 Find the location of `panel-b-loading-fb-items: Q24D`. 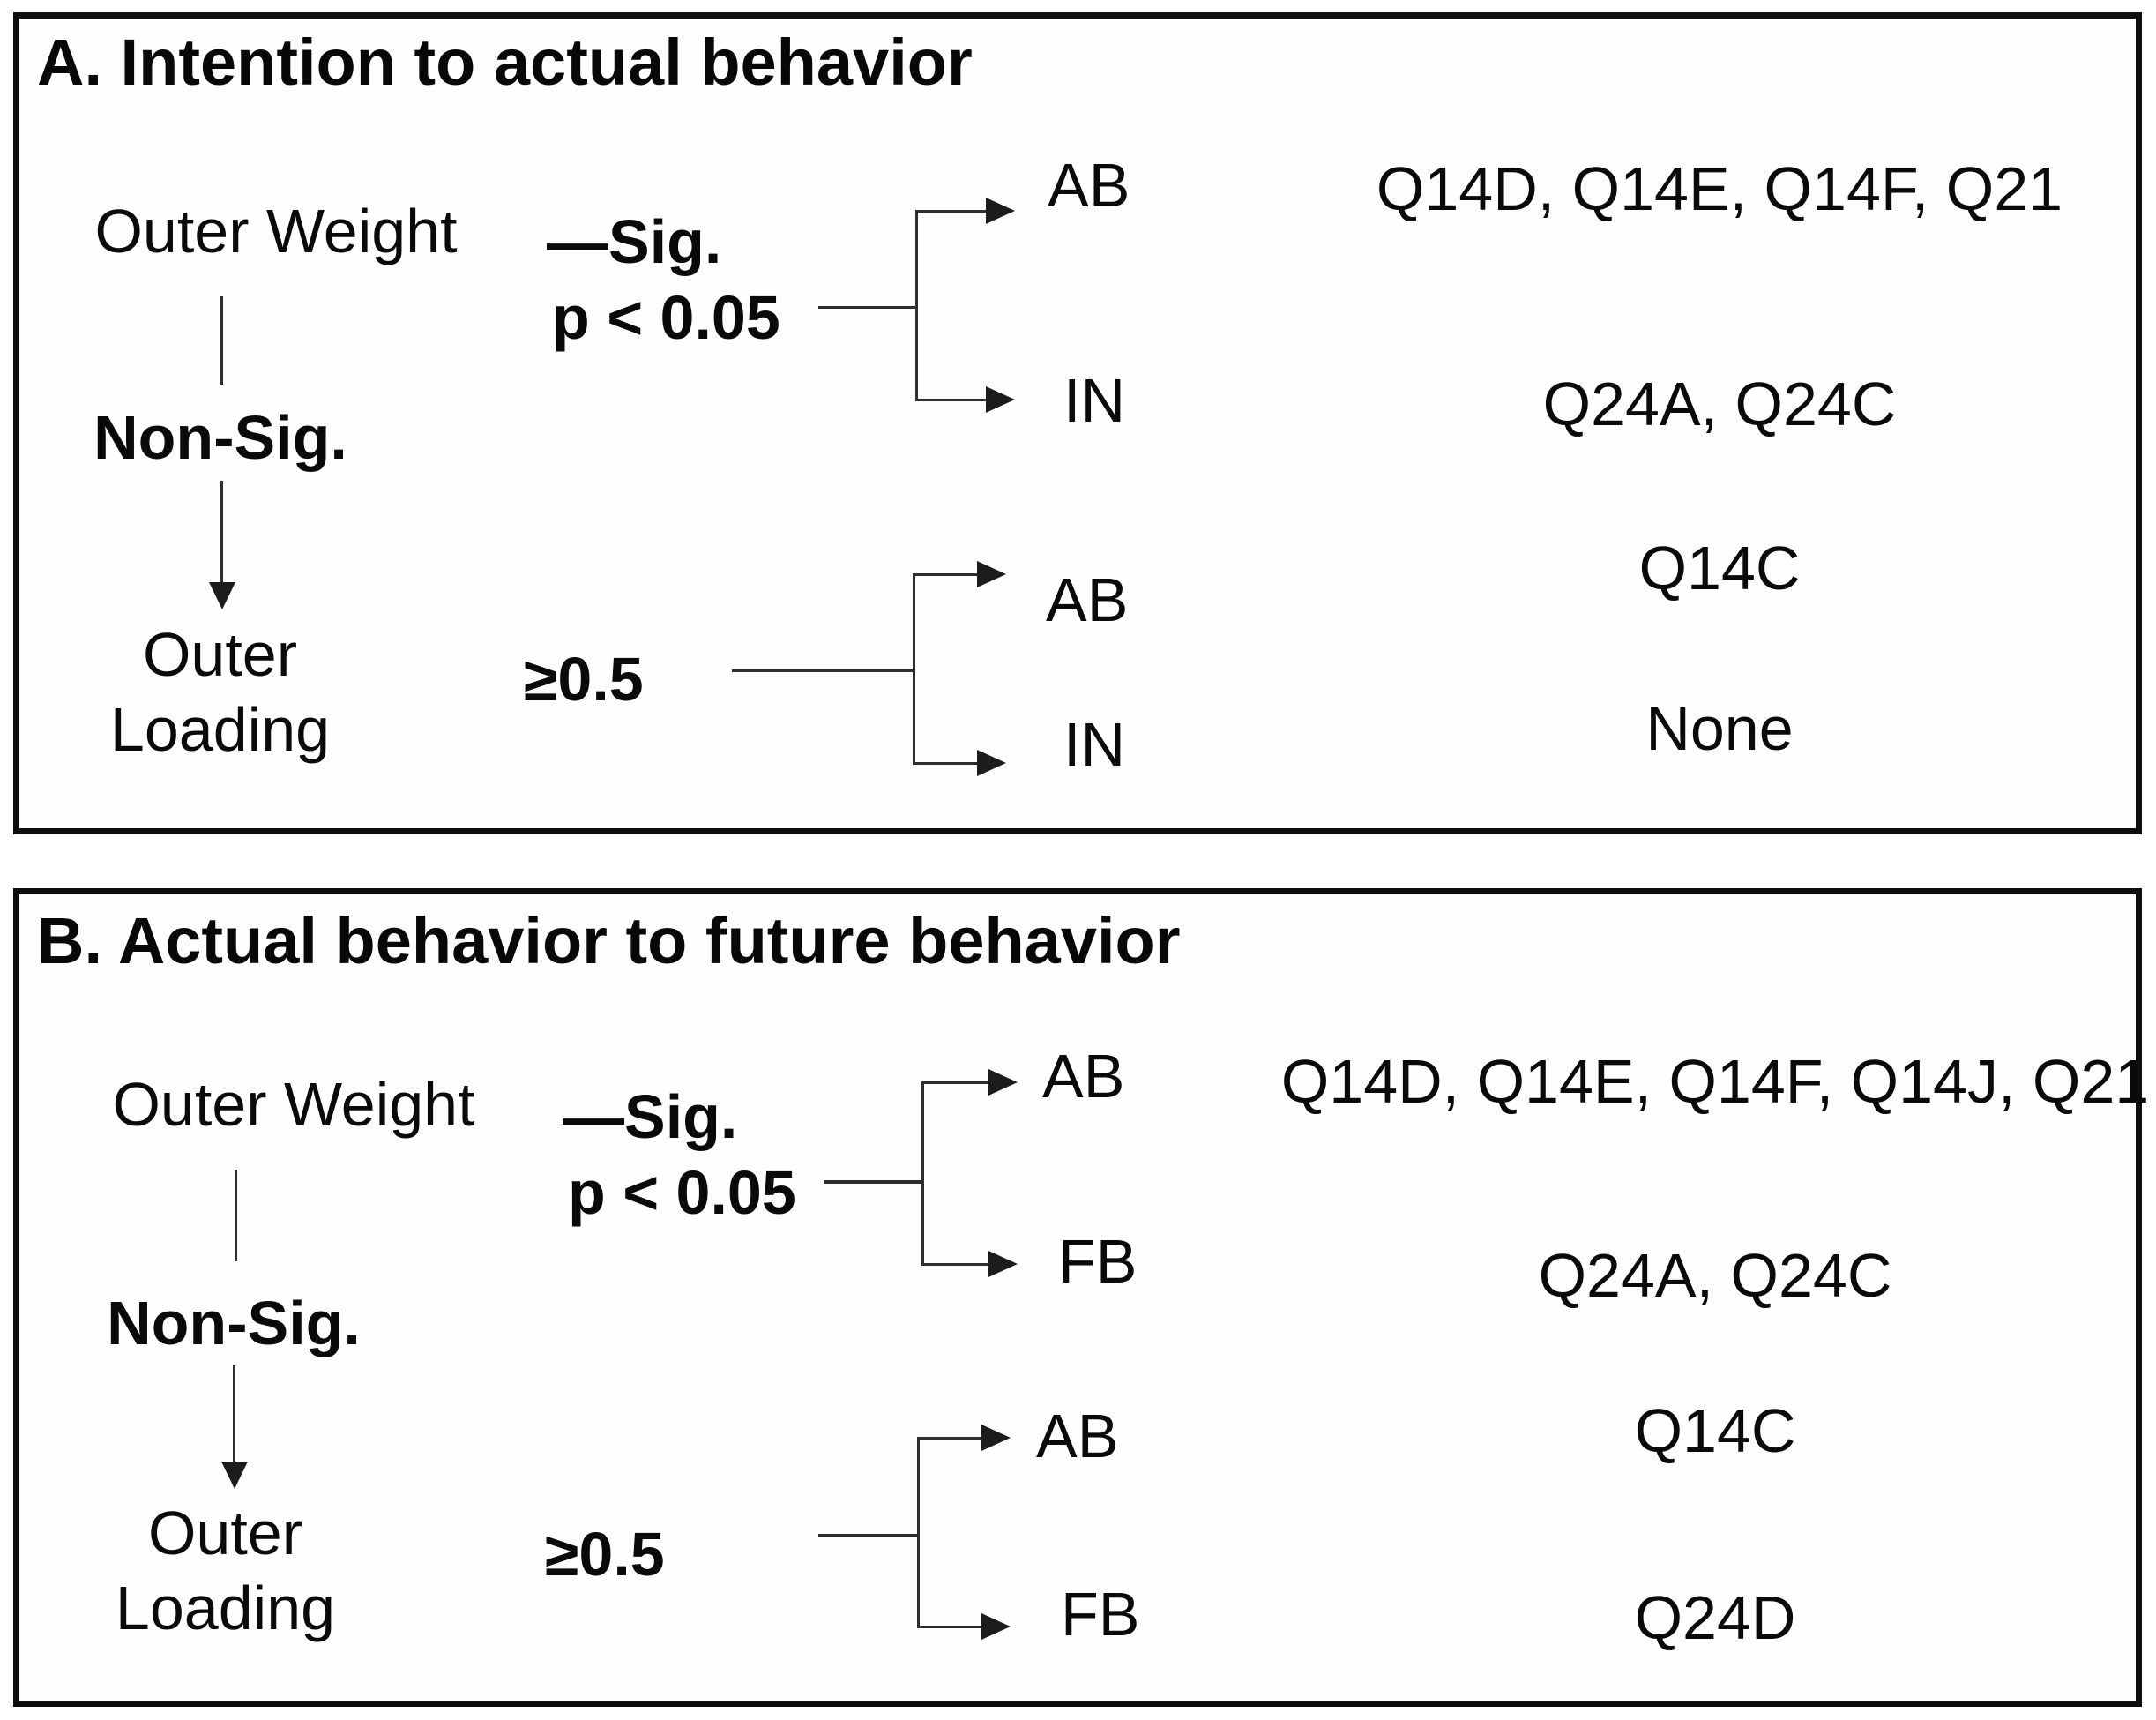

panel-b-loading-fb-items: Q24D is located at coordinates (1715, 1617).